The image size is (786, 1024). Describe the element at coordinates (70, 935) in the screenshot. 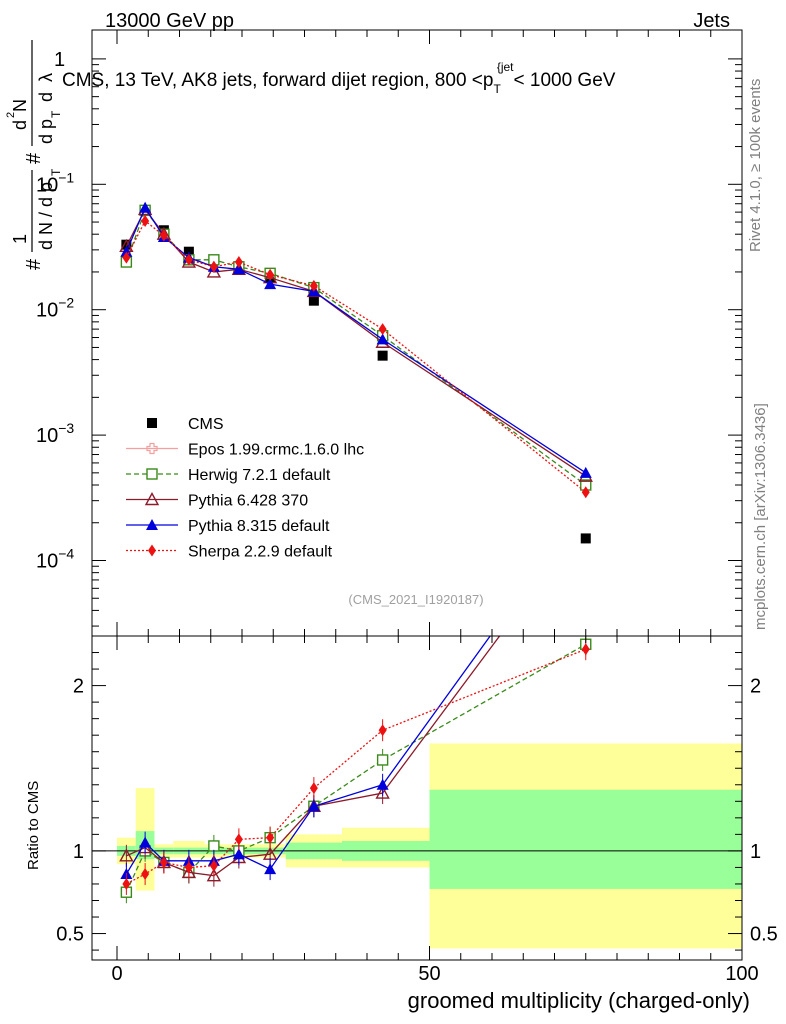

I see `ratio-y-tick-label-left: 0.5` at that location.